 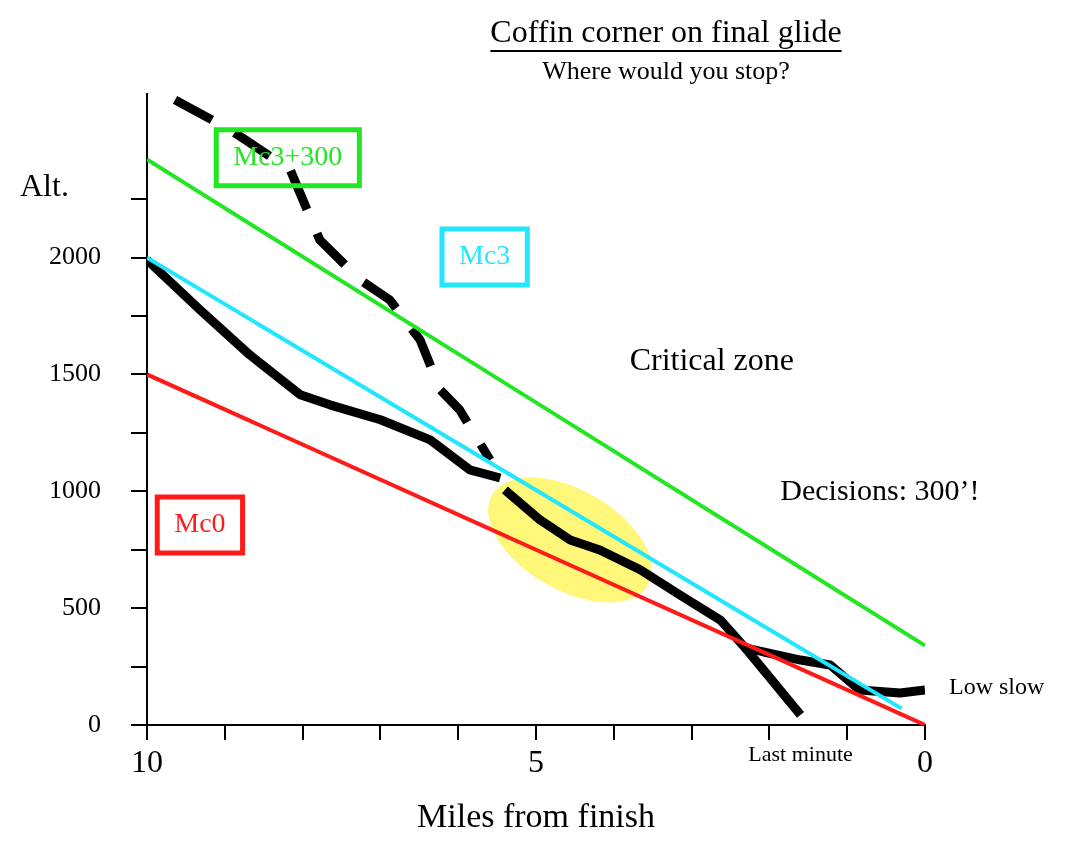 I want to click on y-tick-label: 1500, so click(x=75, y=373).